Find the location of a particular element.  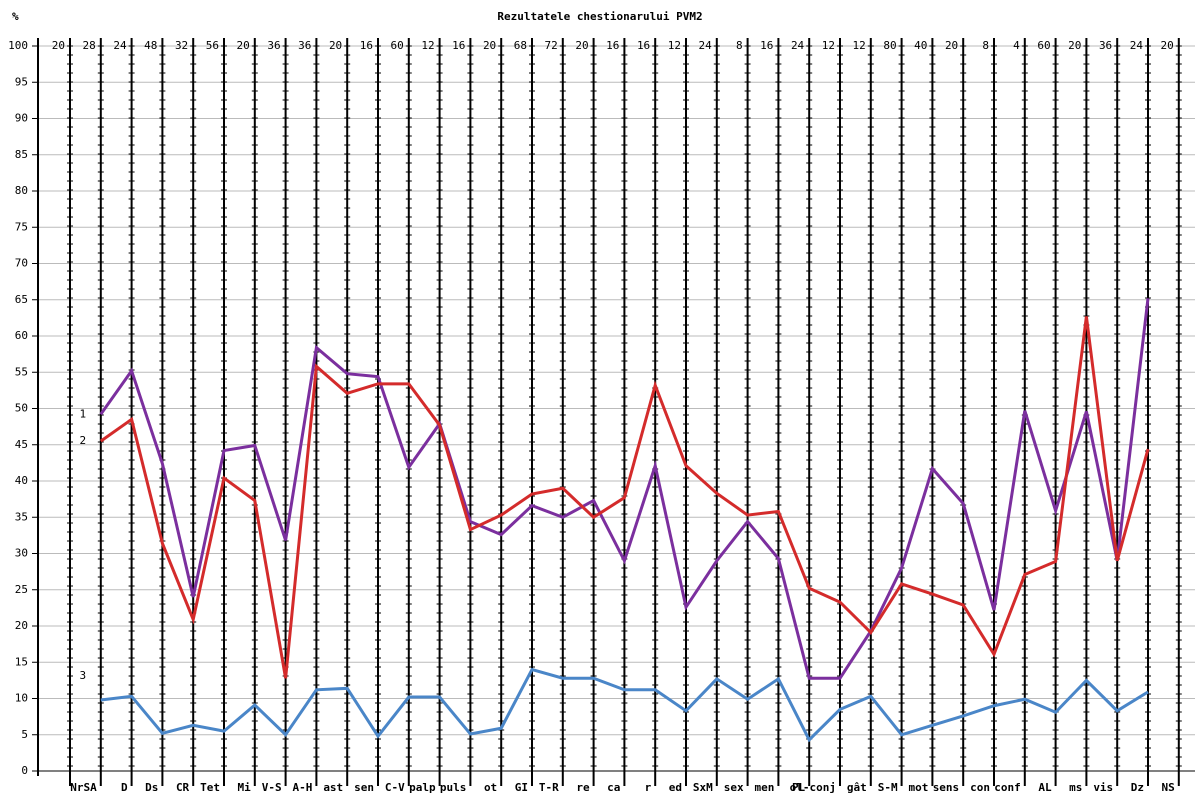

x-tick-label: D is located at coordinates (124, 787).